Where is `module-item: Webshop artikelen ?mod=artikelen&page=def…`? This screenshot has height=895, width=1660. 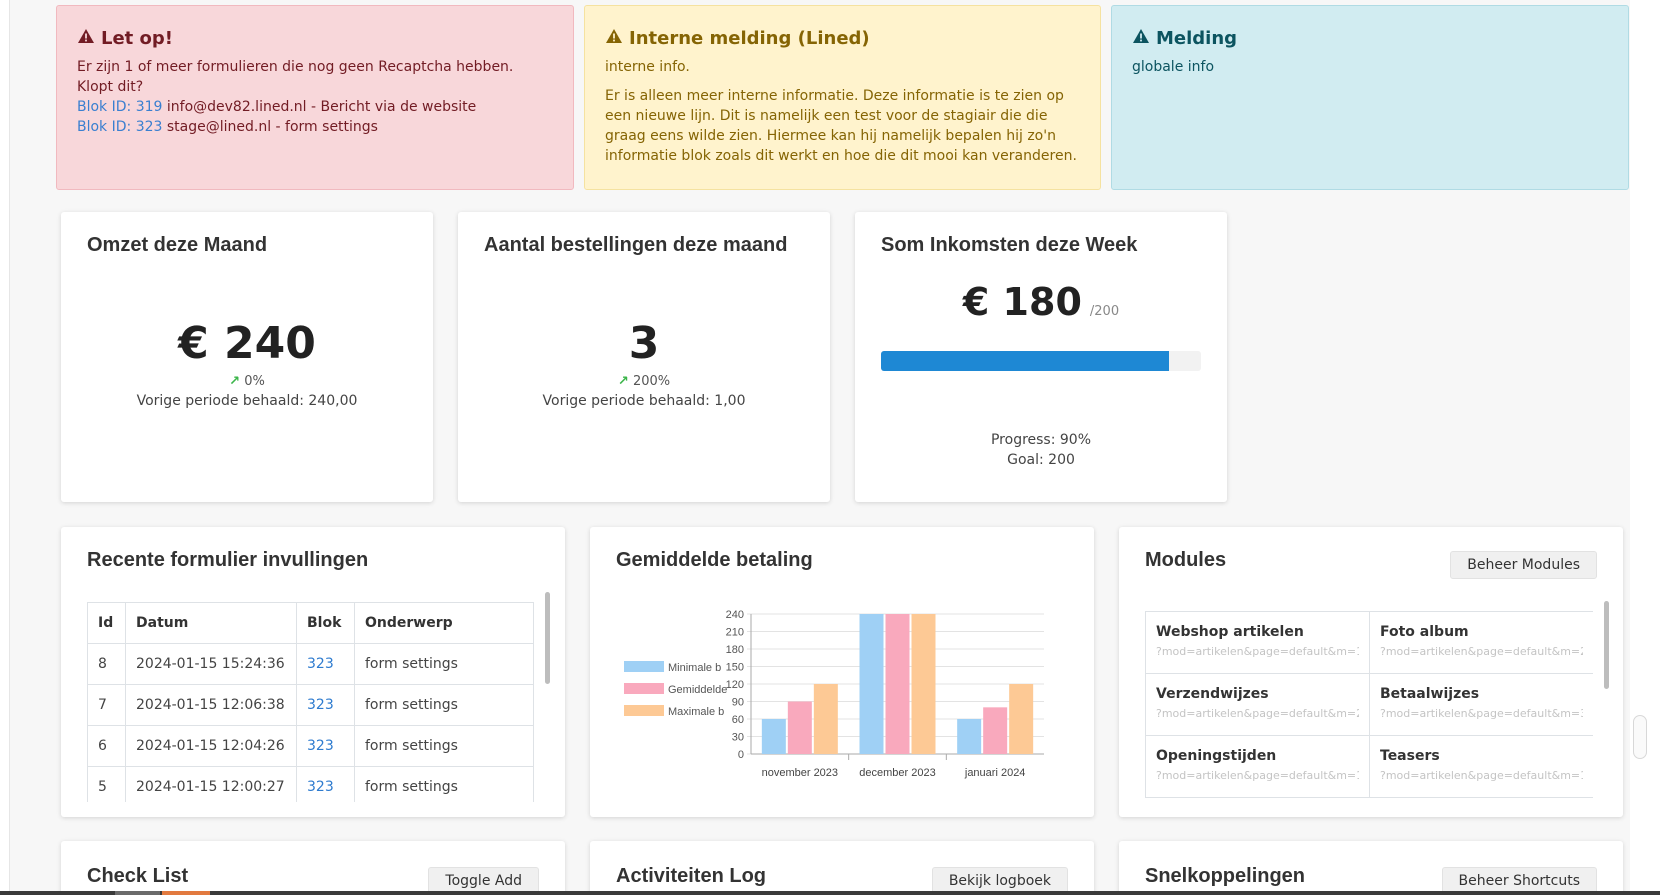 module-item: Webshop artikelen ?mod=artikelen&page=def… is located at coordinates (1258, 643).